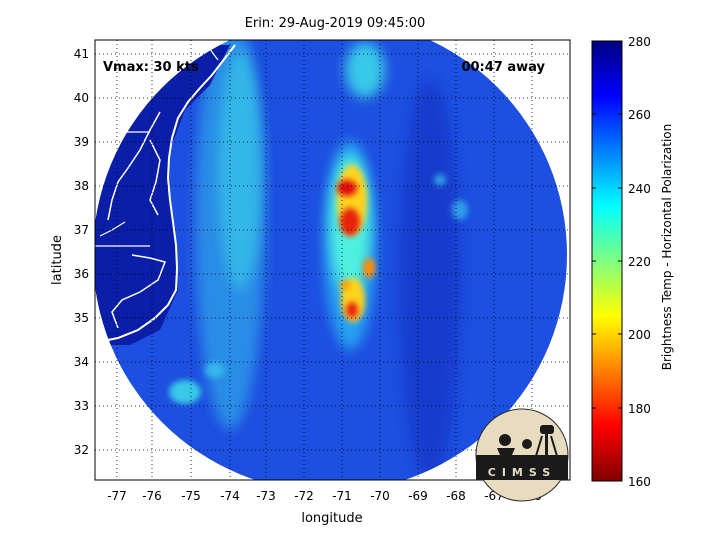  Describe the element at coordinates (81, 274) in the screenshot. I see `y-tick-label: 36` at that location.